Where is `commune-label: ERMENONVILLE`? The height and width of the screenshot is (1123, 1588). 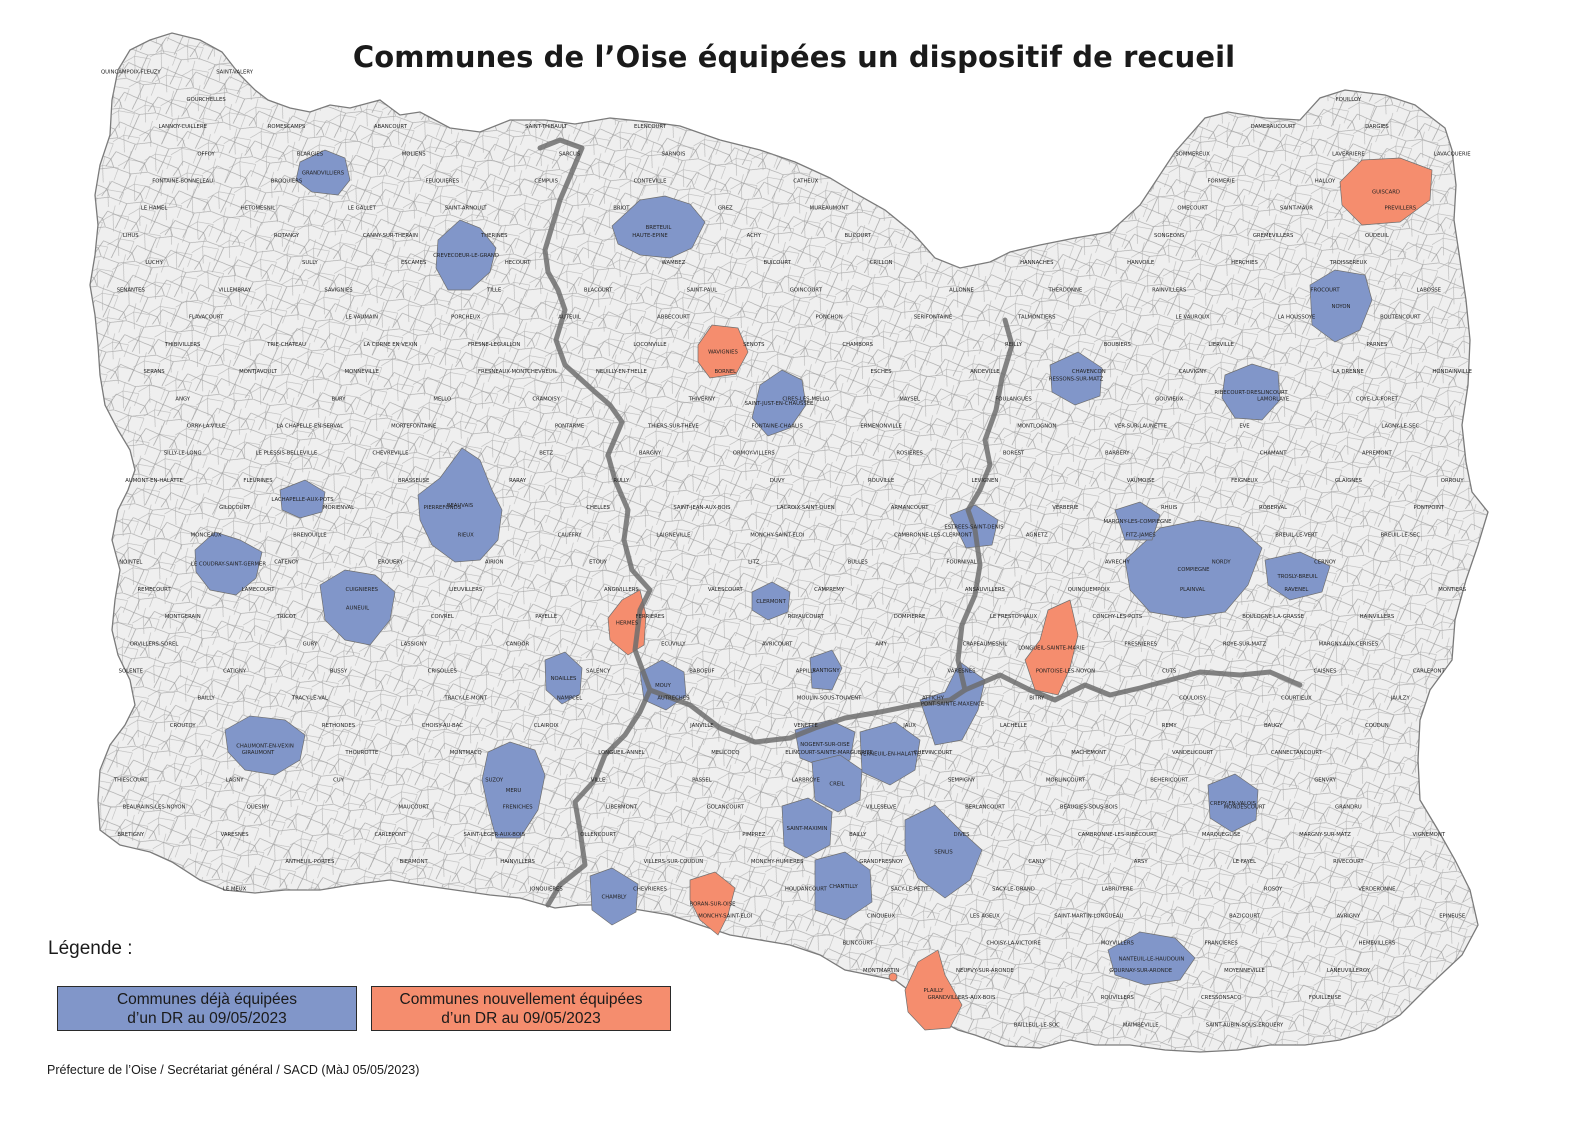
commune-label: ERMENONVILLE is located at coordinates (881, 427).